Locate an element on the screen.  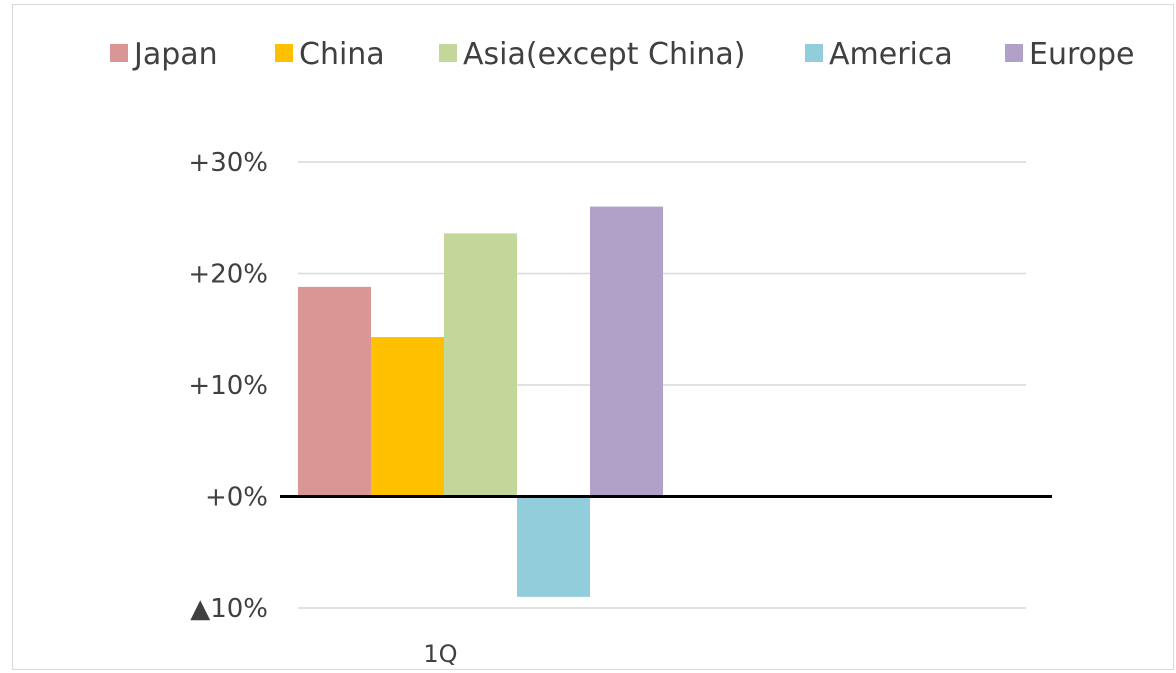
legend-label: America is located at coordinates (891, 54).